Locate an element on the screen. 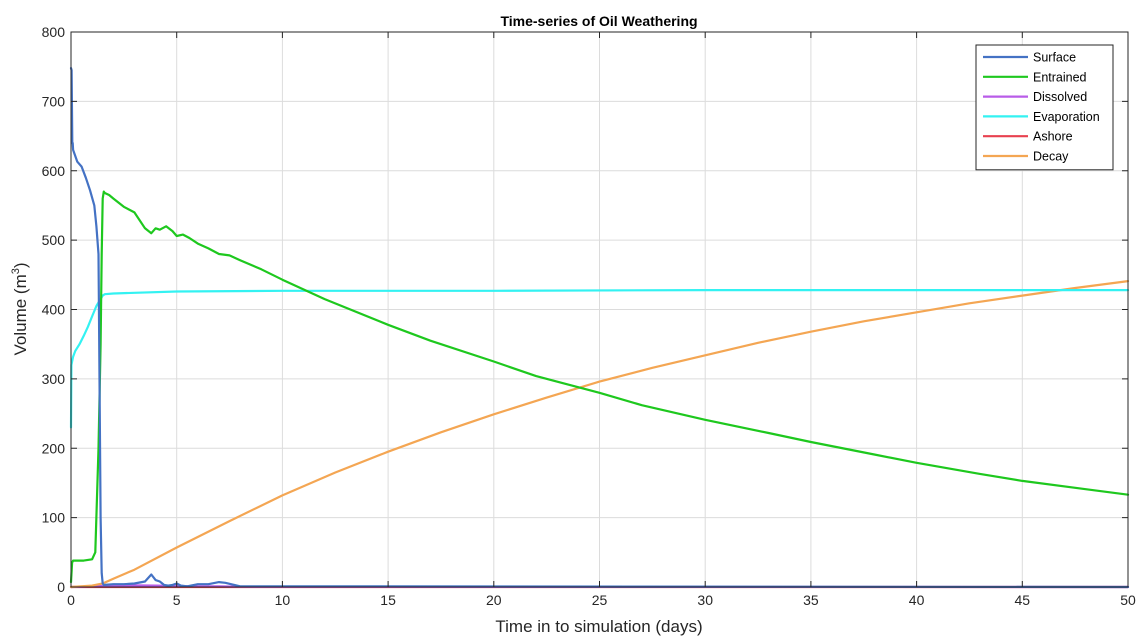  y-tick-label: 300 is located at coordinates (54, 379).